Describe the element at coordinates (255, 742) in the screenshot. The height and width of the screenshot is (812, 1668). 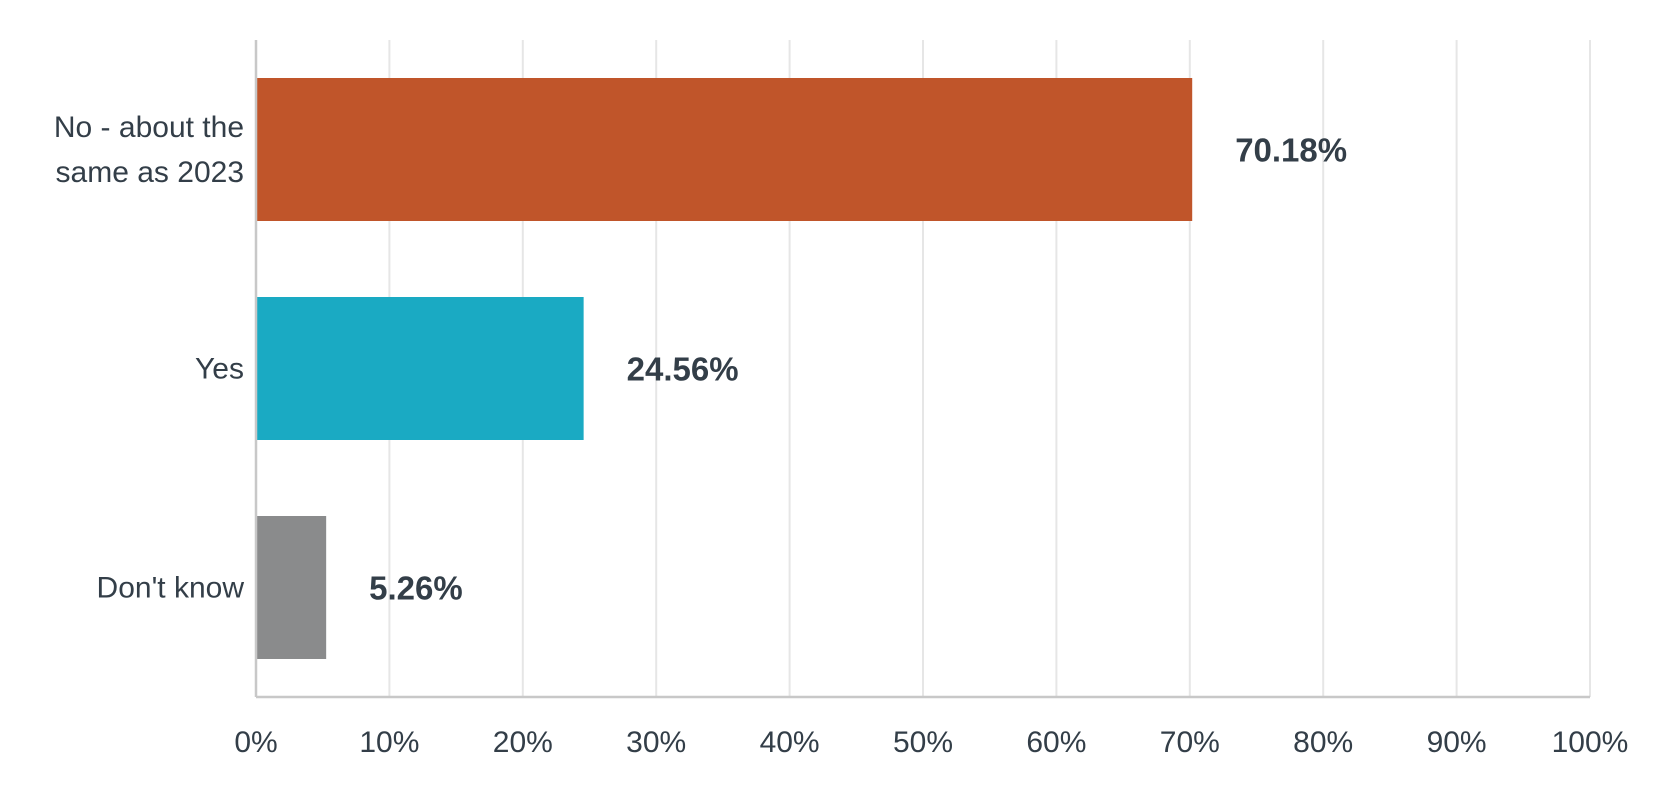
I see `x-tick-label: 0%` at that location.